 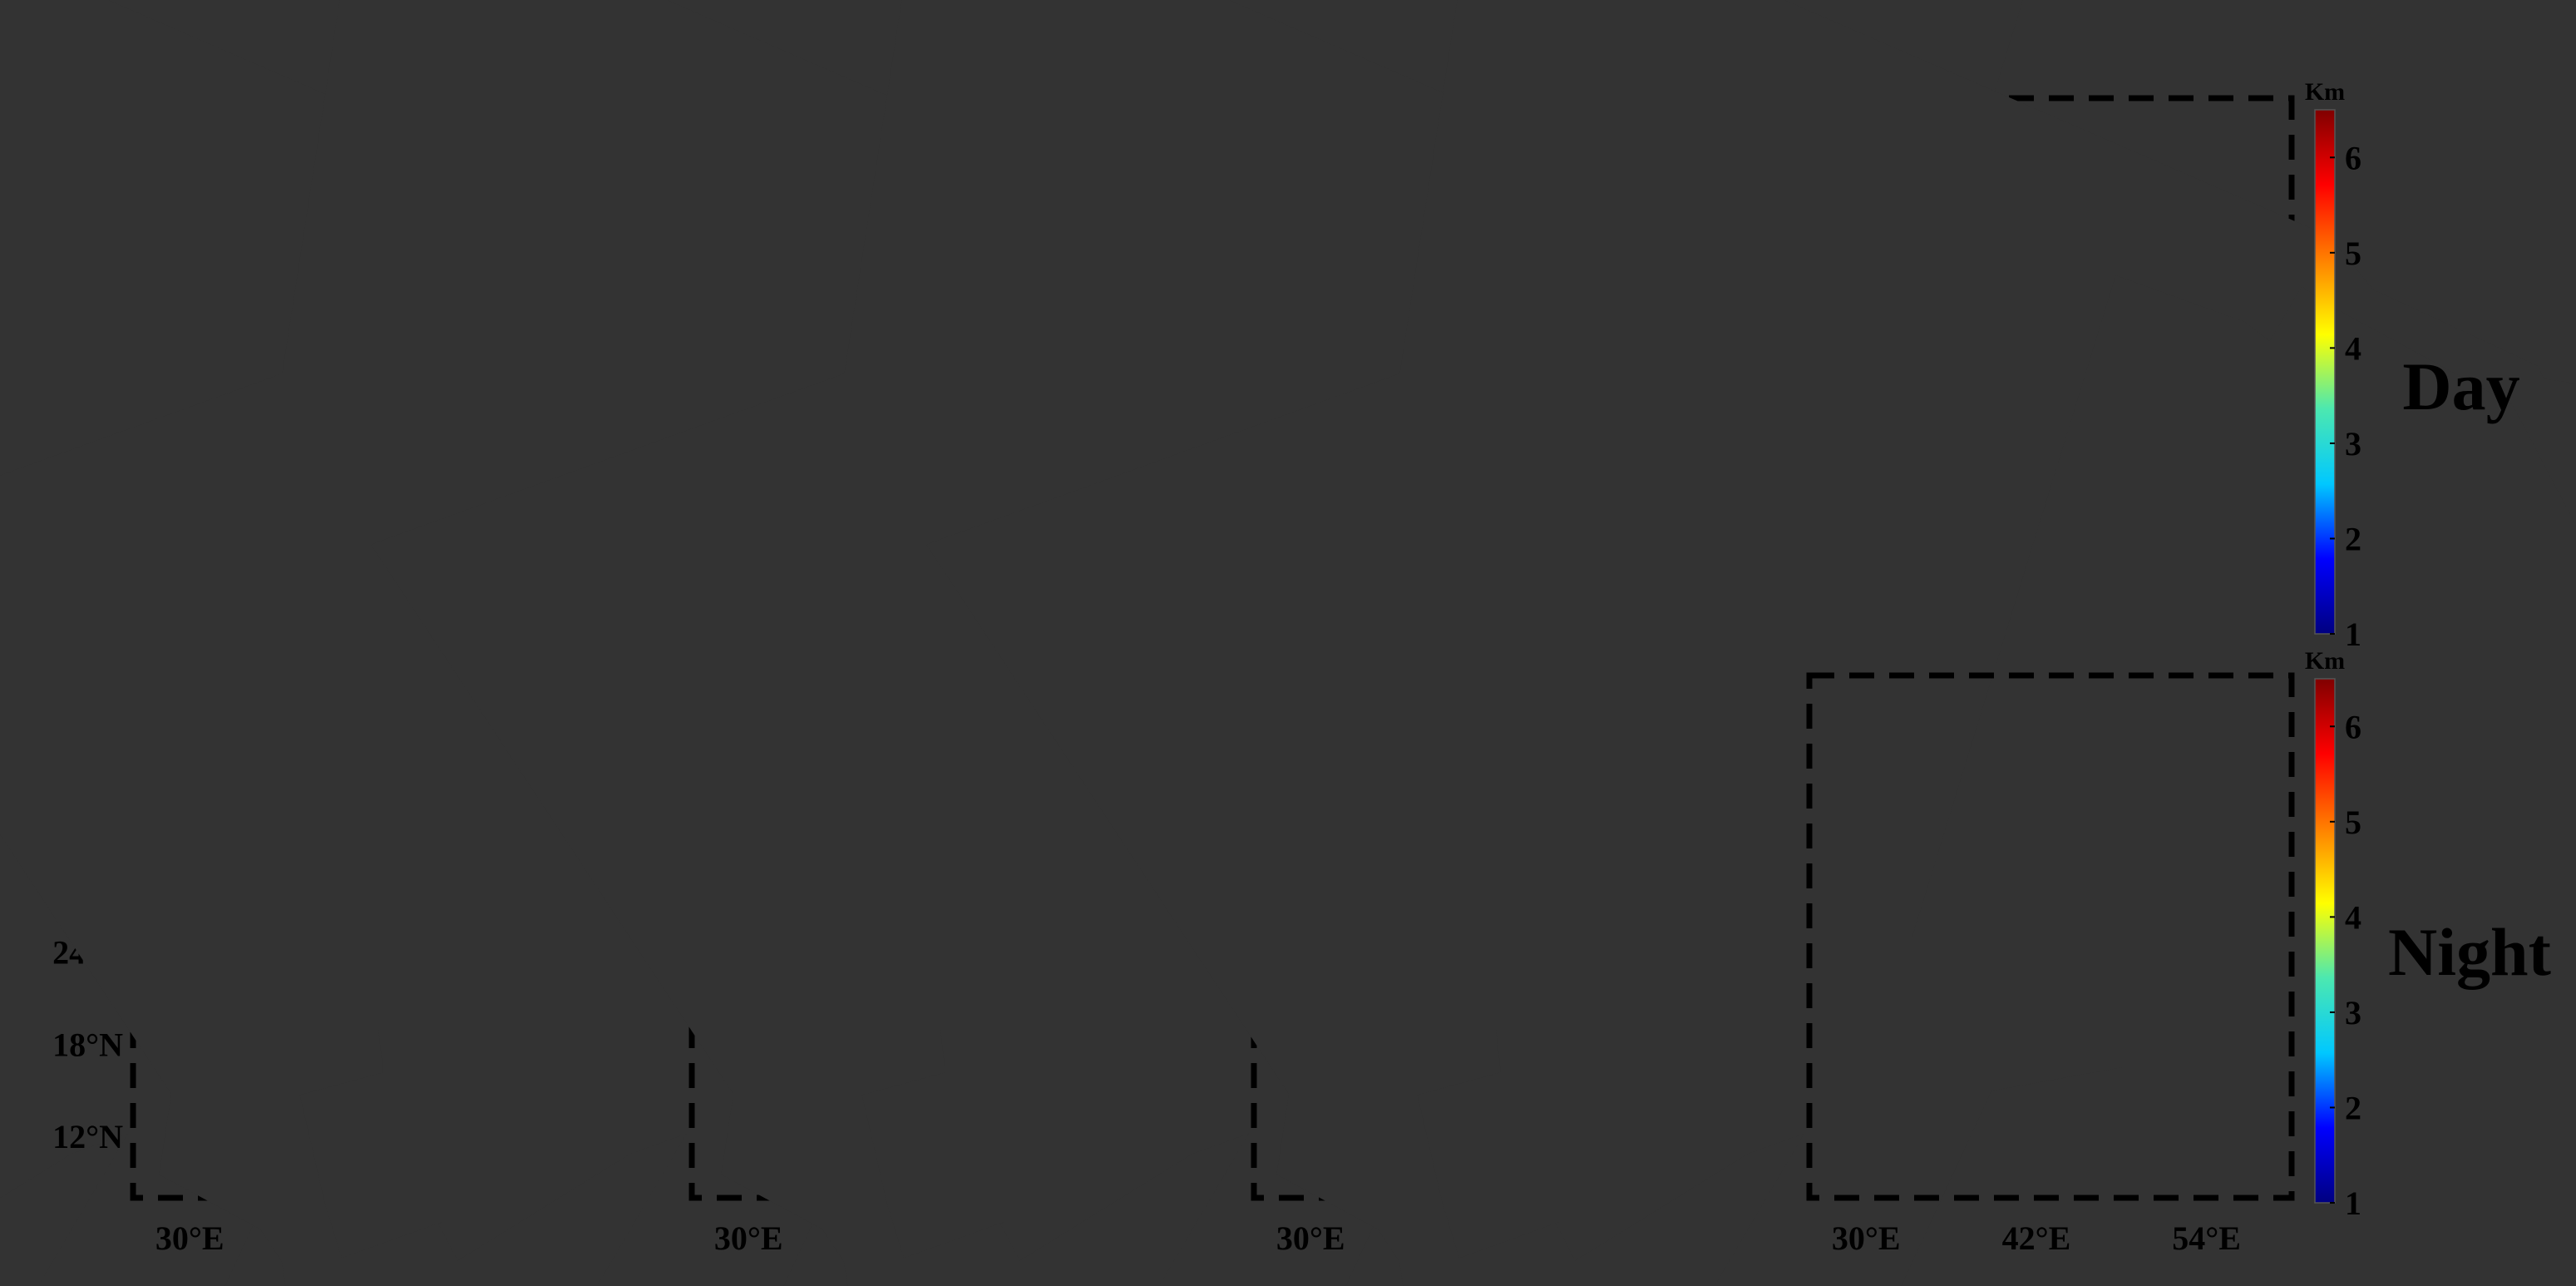 I want to click on lat-tick-label: 36°N, so click(x=87, y=768).